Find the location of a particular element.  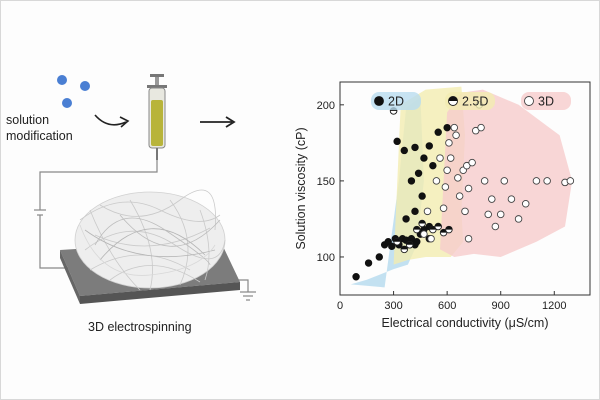

y-axis-label: Solution viscosity (cP) is located at coordinates (301, 188).